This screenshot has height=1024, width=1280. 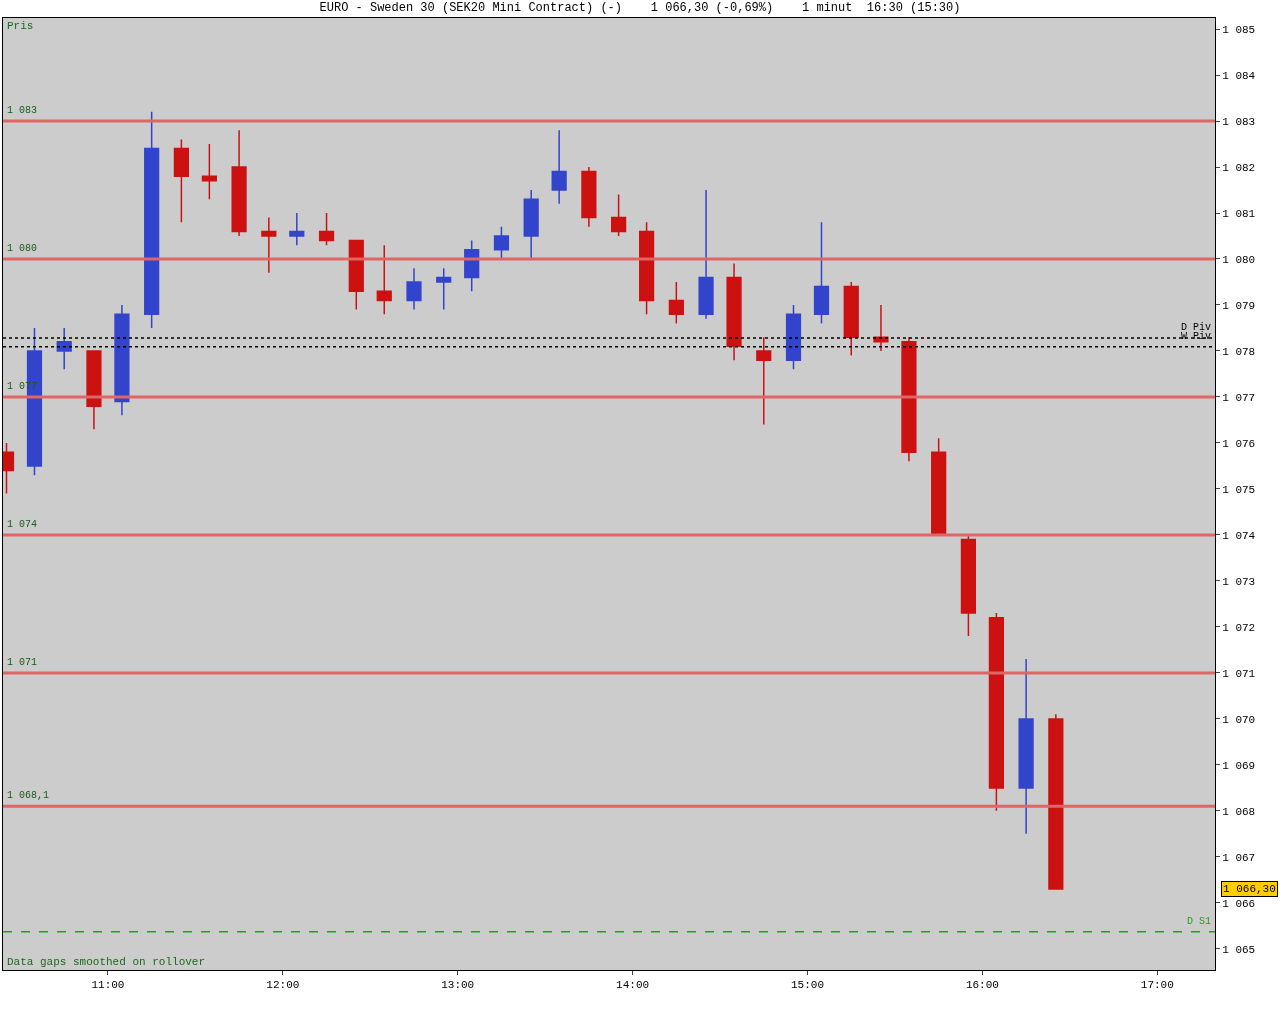 I want to click on y-tick-label: 1 073, so click(x=1239, y=581).